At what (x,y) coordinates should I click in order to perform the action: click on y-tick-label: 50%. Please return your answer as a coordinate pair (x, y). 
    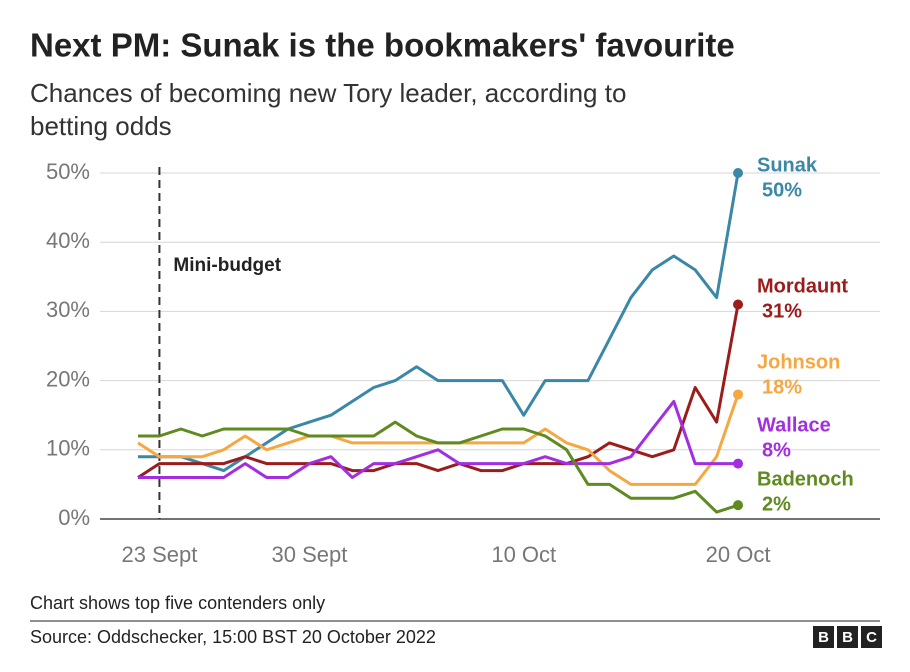
    Looking at the image, I should click on (68, 171).